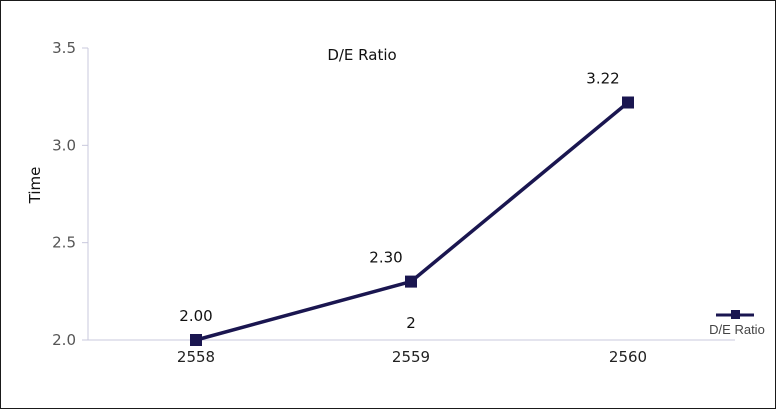 Image resolution: width=776 pixels, height=409 pixels. What do you see at coordinates (64, 48) in the screenshot?
I see `y-tick-label: 3.5` at bounding box center [64, 48].